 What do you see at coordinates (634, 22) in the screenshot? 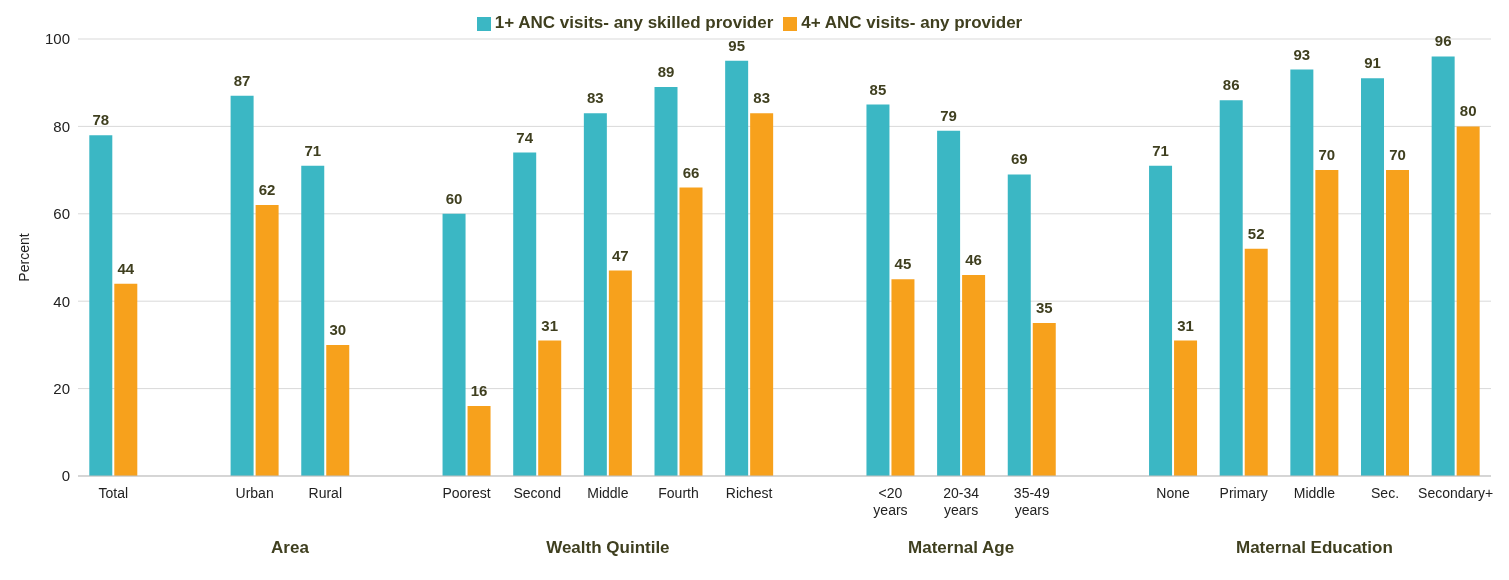
I see `legend-label: 1+ ANC visits- any skilled provider` at bounding box center [634, 22].